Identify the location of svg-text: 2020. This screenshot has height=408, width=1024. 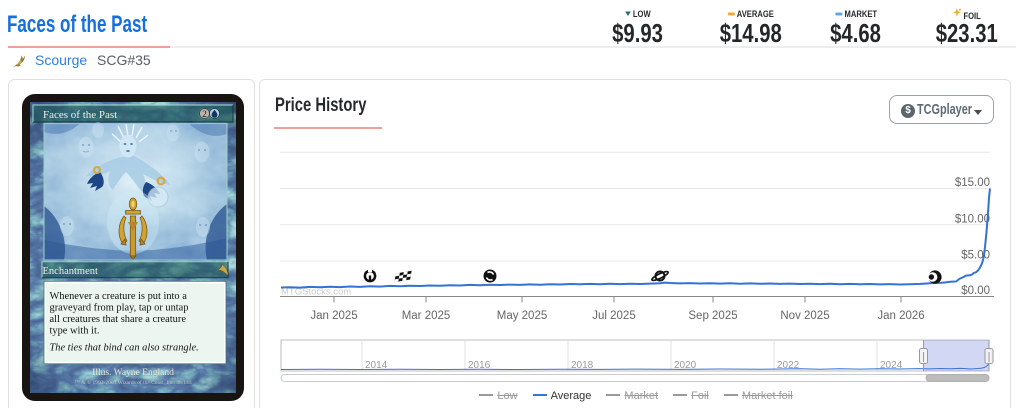
(685, 365).